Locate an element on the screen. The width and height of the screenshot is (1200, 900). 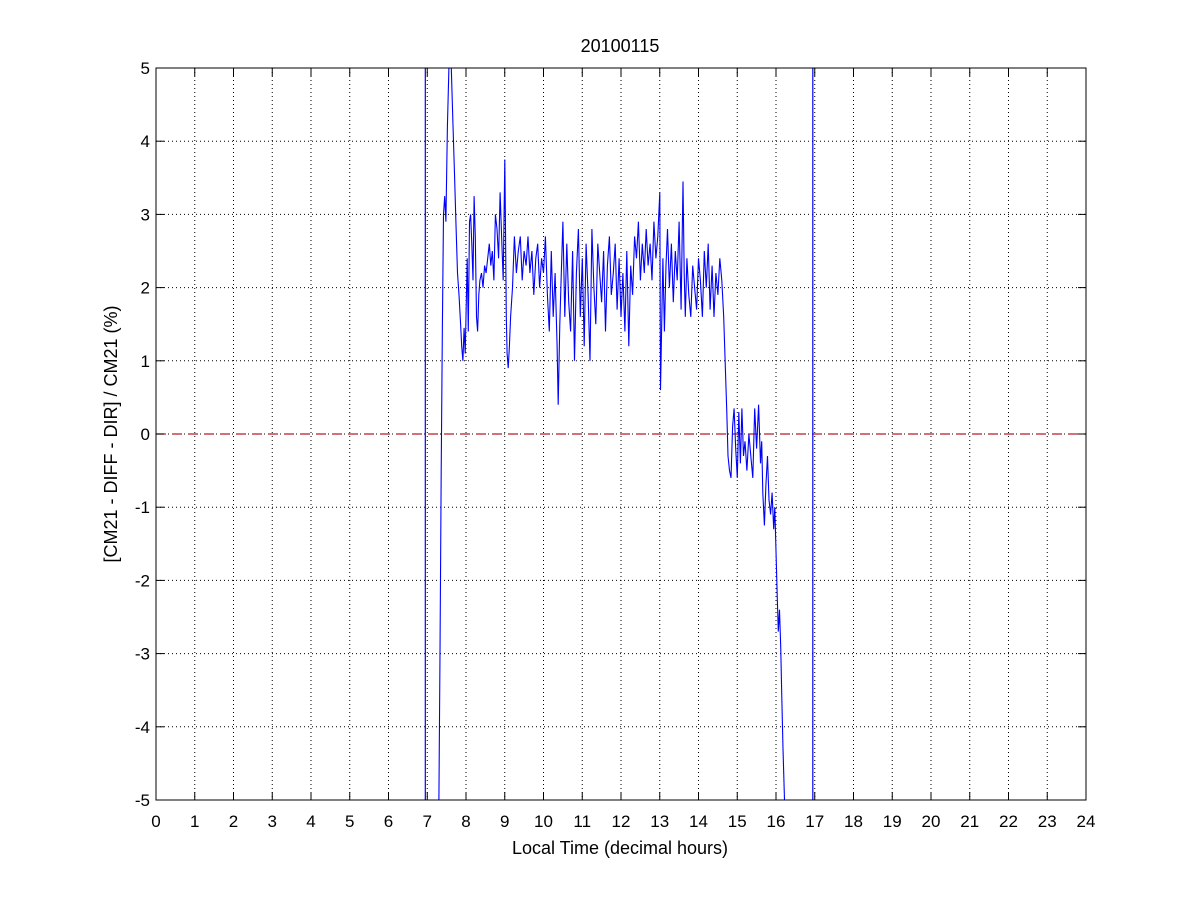
x-tick-label: 9 is located at coordinates (504, 821).